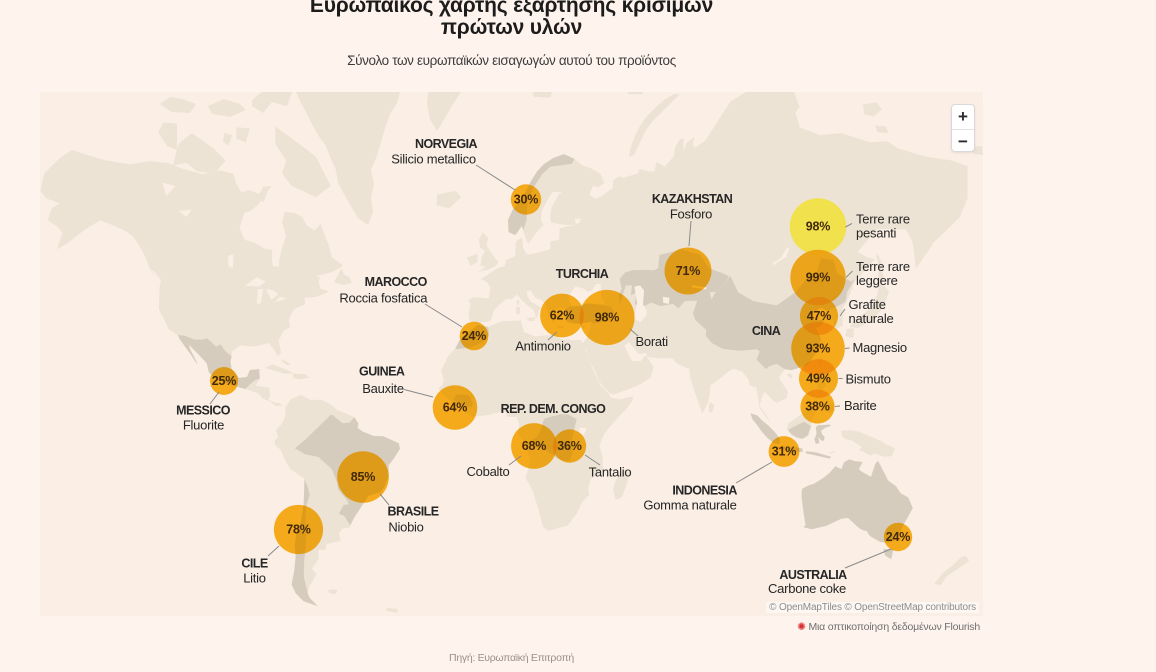 The height and width of the screenshot is (672, 1156). I want to click on svg-text: Roccia fosfatica, so click(383, 297).